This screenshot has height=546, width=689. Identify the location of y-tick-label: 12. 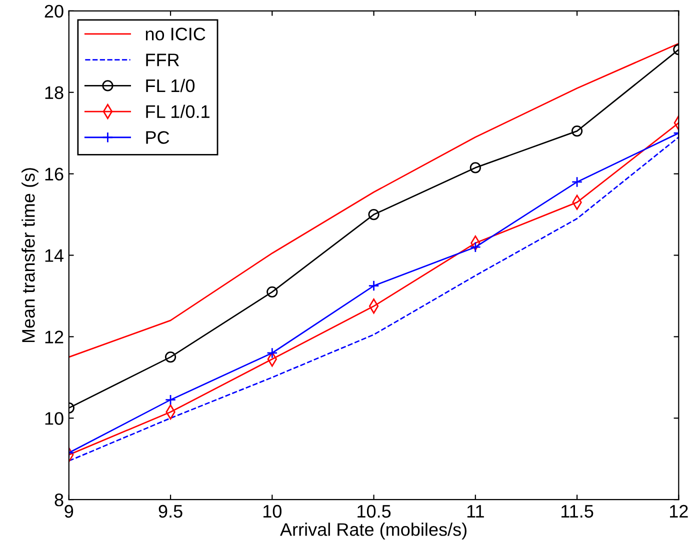
(54, 337).